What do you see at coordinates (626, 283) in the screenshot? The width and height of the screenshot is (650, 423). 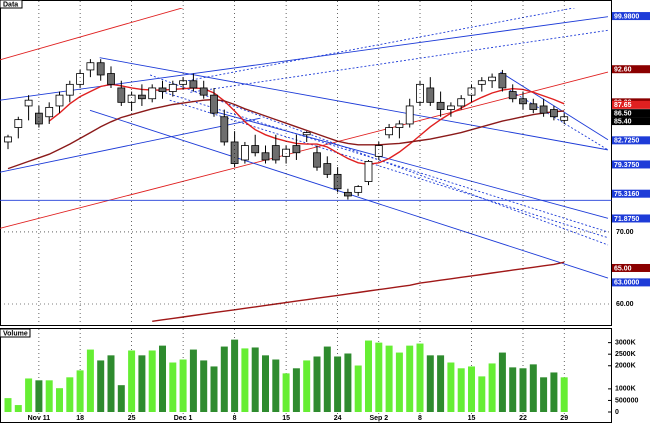 I see `price-marker-label: 63.0000` at bounding box center [626, 283].